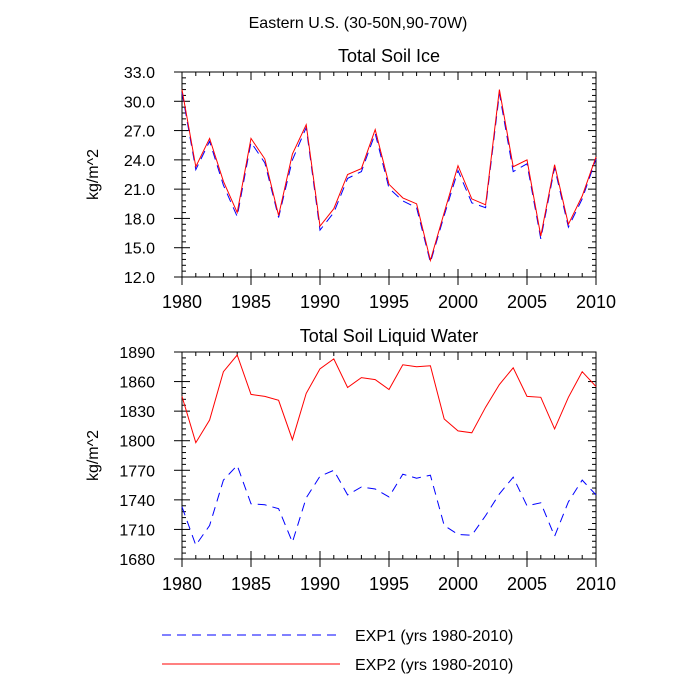  What do you see at coordinates (139, 132) in the screenshot?
I see `y-tick-label: 27.0` at bounding box center [139, 132].